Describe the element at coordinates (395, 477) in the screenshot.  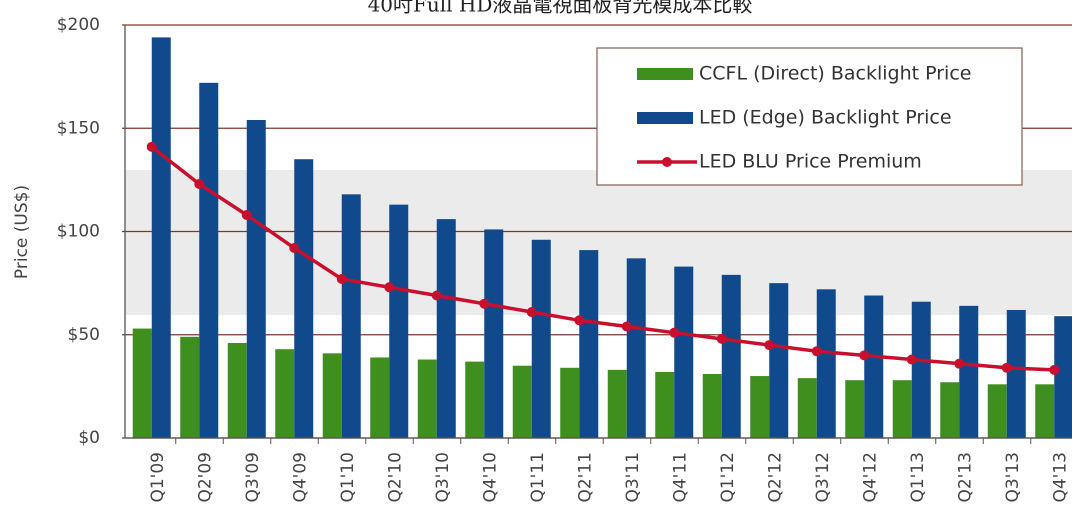
I see `x-tick-label: Q2'10` at that location.